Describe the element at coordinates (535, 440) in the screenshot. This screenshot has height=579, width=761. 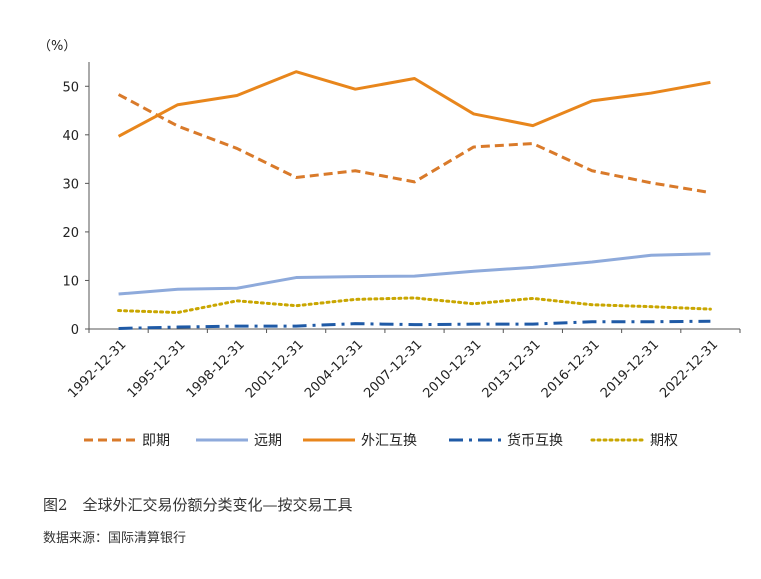
I see `legend-label-3: 货币互换` at that location.